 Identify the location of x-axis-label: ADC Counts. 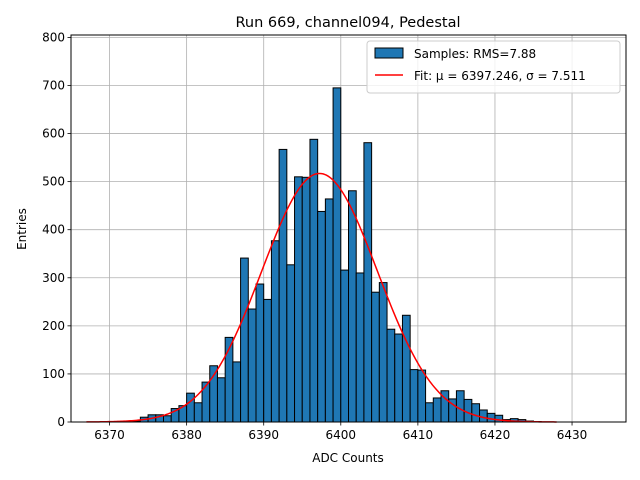
(348, 458).